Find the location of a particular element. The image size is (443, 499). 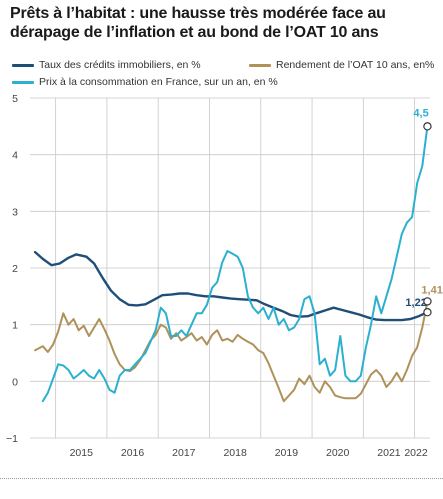

legend-item-credit-rate: Taux des crédits immobiliers, en % is located at coordinates (106, 65).